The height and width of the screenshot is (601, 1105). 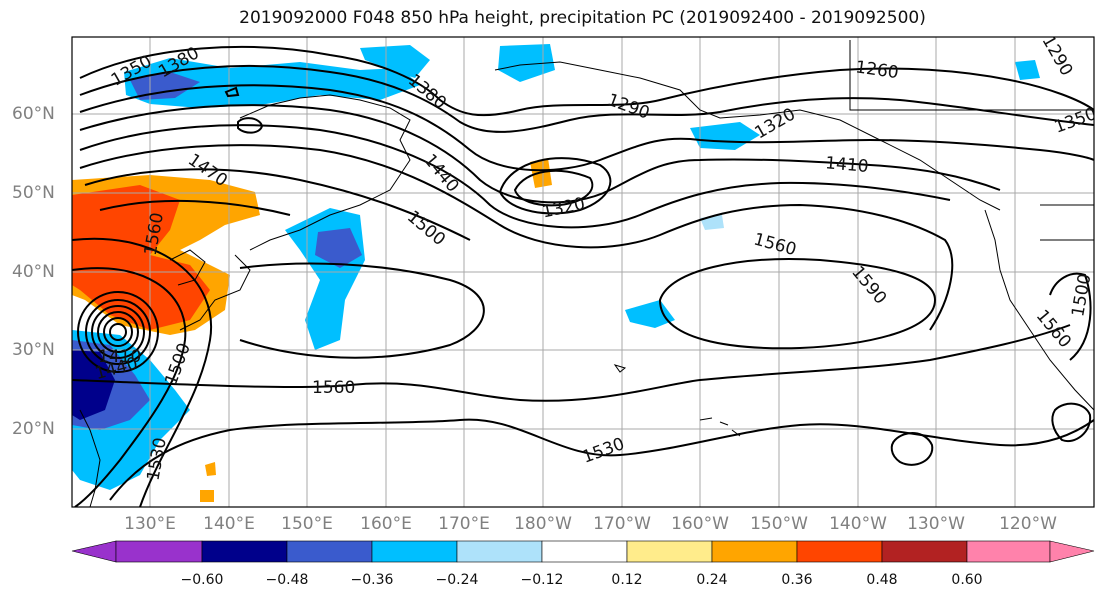 What do you see at coordinates (882, 580) in the screenshot?
I see `colorbar-tick-label: 0.48` at bounding box center [882, 580].